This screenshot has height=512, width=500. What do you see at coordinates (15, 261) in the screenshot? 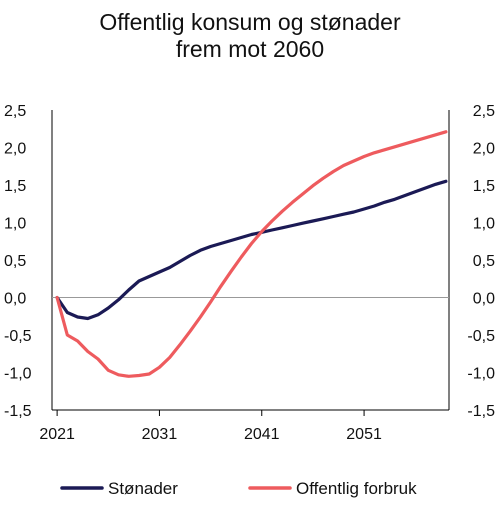
I see `y-tick-label-left: 0,5` at bounding box center [15, 261].